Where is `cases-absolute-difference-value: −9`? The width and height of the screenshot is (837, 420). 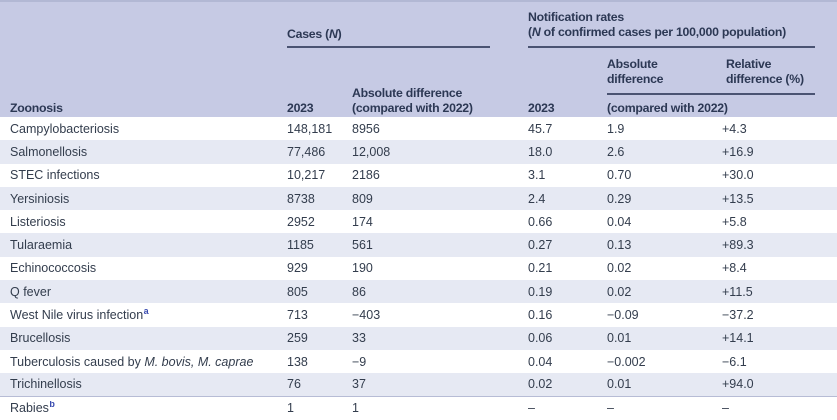 cases-absolute-difference-value: −9 is located at coordinates (359, 361).